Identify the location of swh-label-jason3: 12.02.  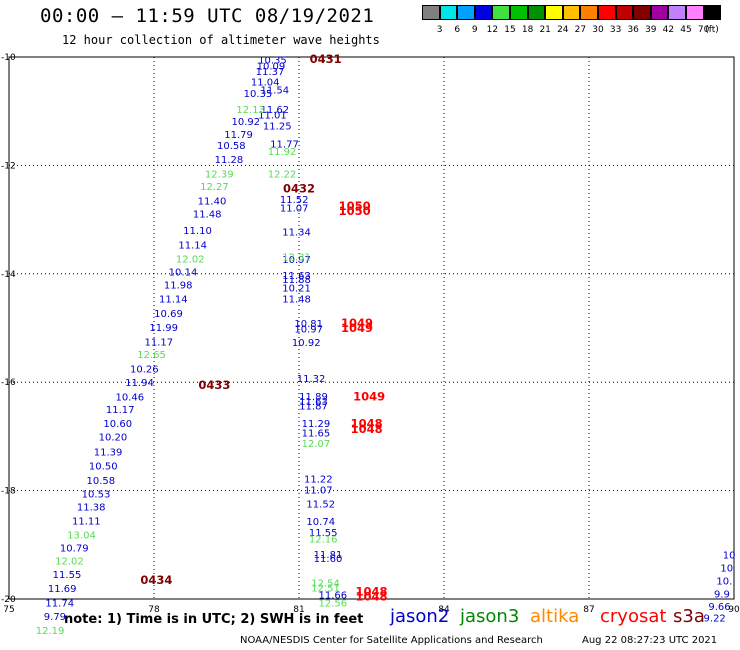
(69, 562).